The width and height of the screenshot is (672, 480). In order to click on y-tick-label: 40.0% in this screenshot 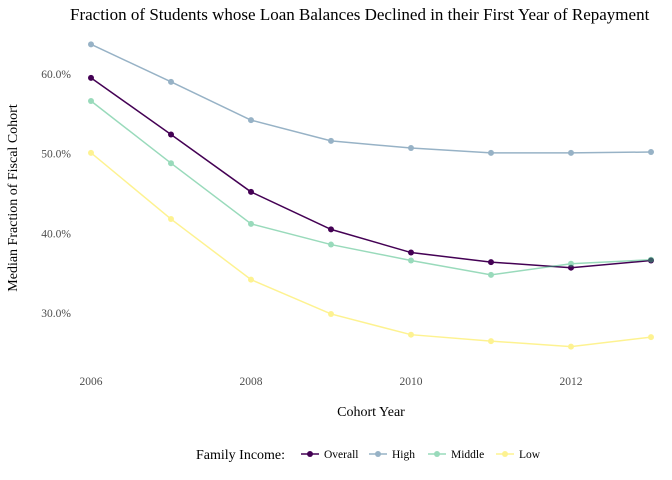, I will do `click(56, 234)`.